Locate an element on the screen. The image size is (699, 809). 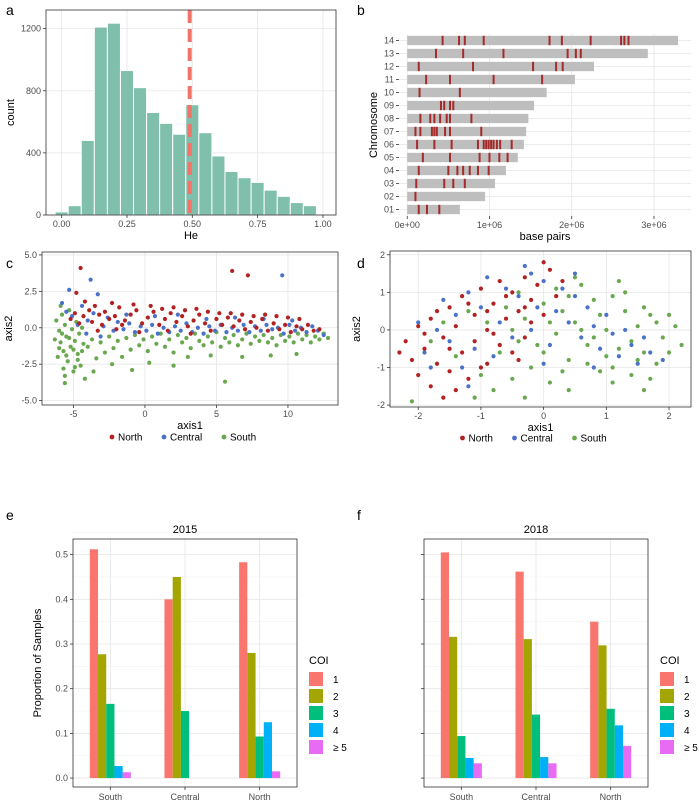
plot-border is located at coordinates (540, 329).